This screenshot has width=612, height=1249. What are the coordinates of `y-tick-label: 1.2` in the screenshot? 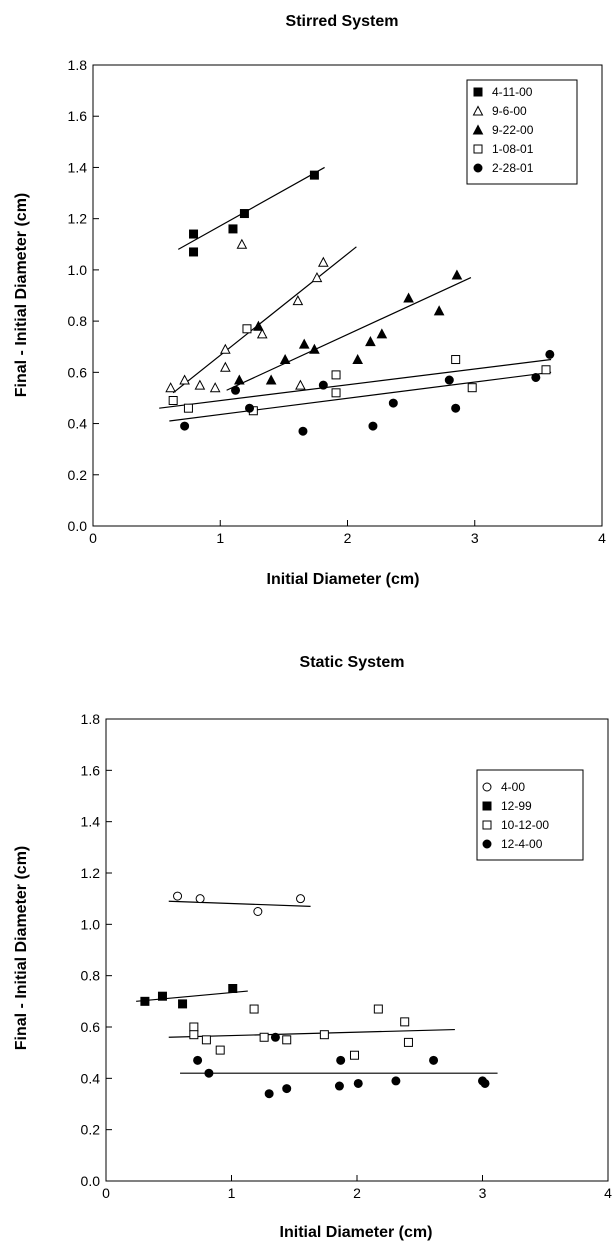 It's located at (78, 219).